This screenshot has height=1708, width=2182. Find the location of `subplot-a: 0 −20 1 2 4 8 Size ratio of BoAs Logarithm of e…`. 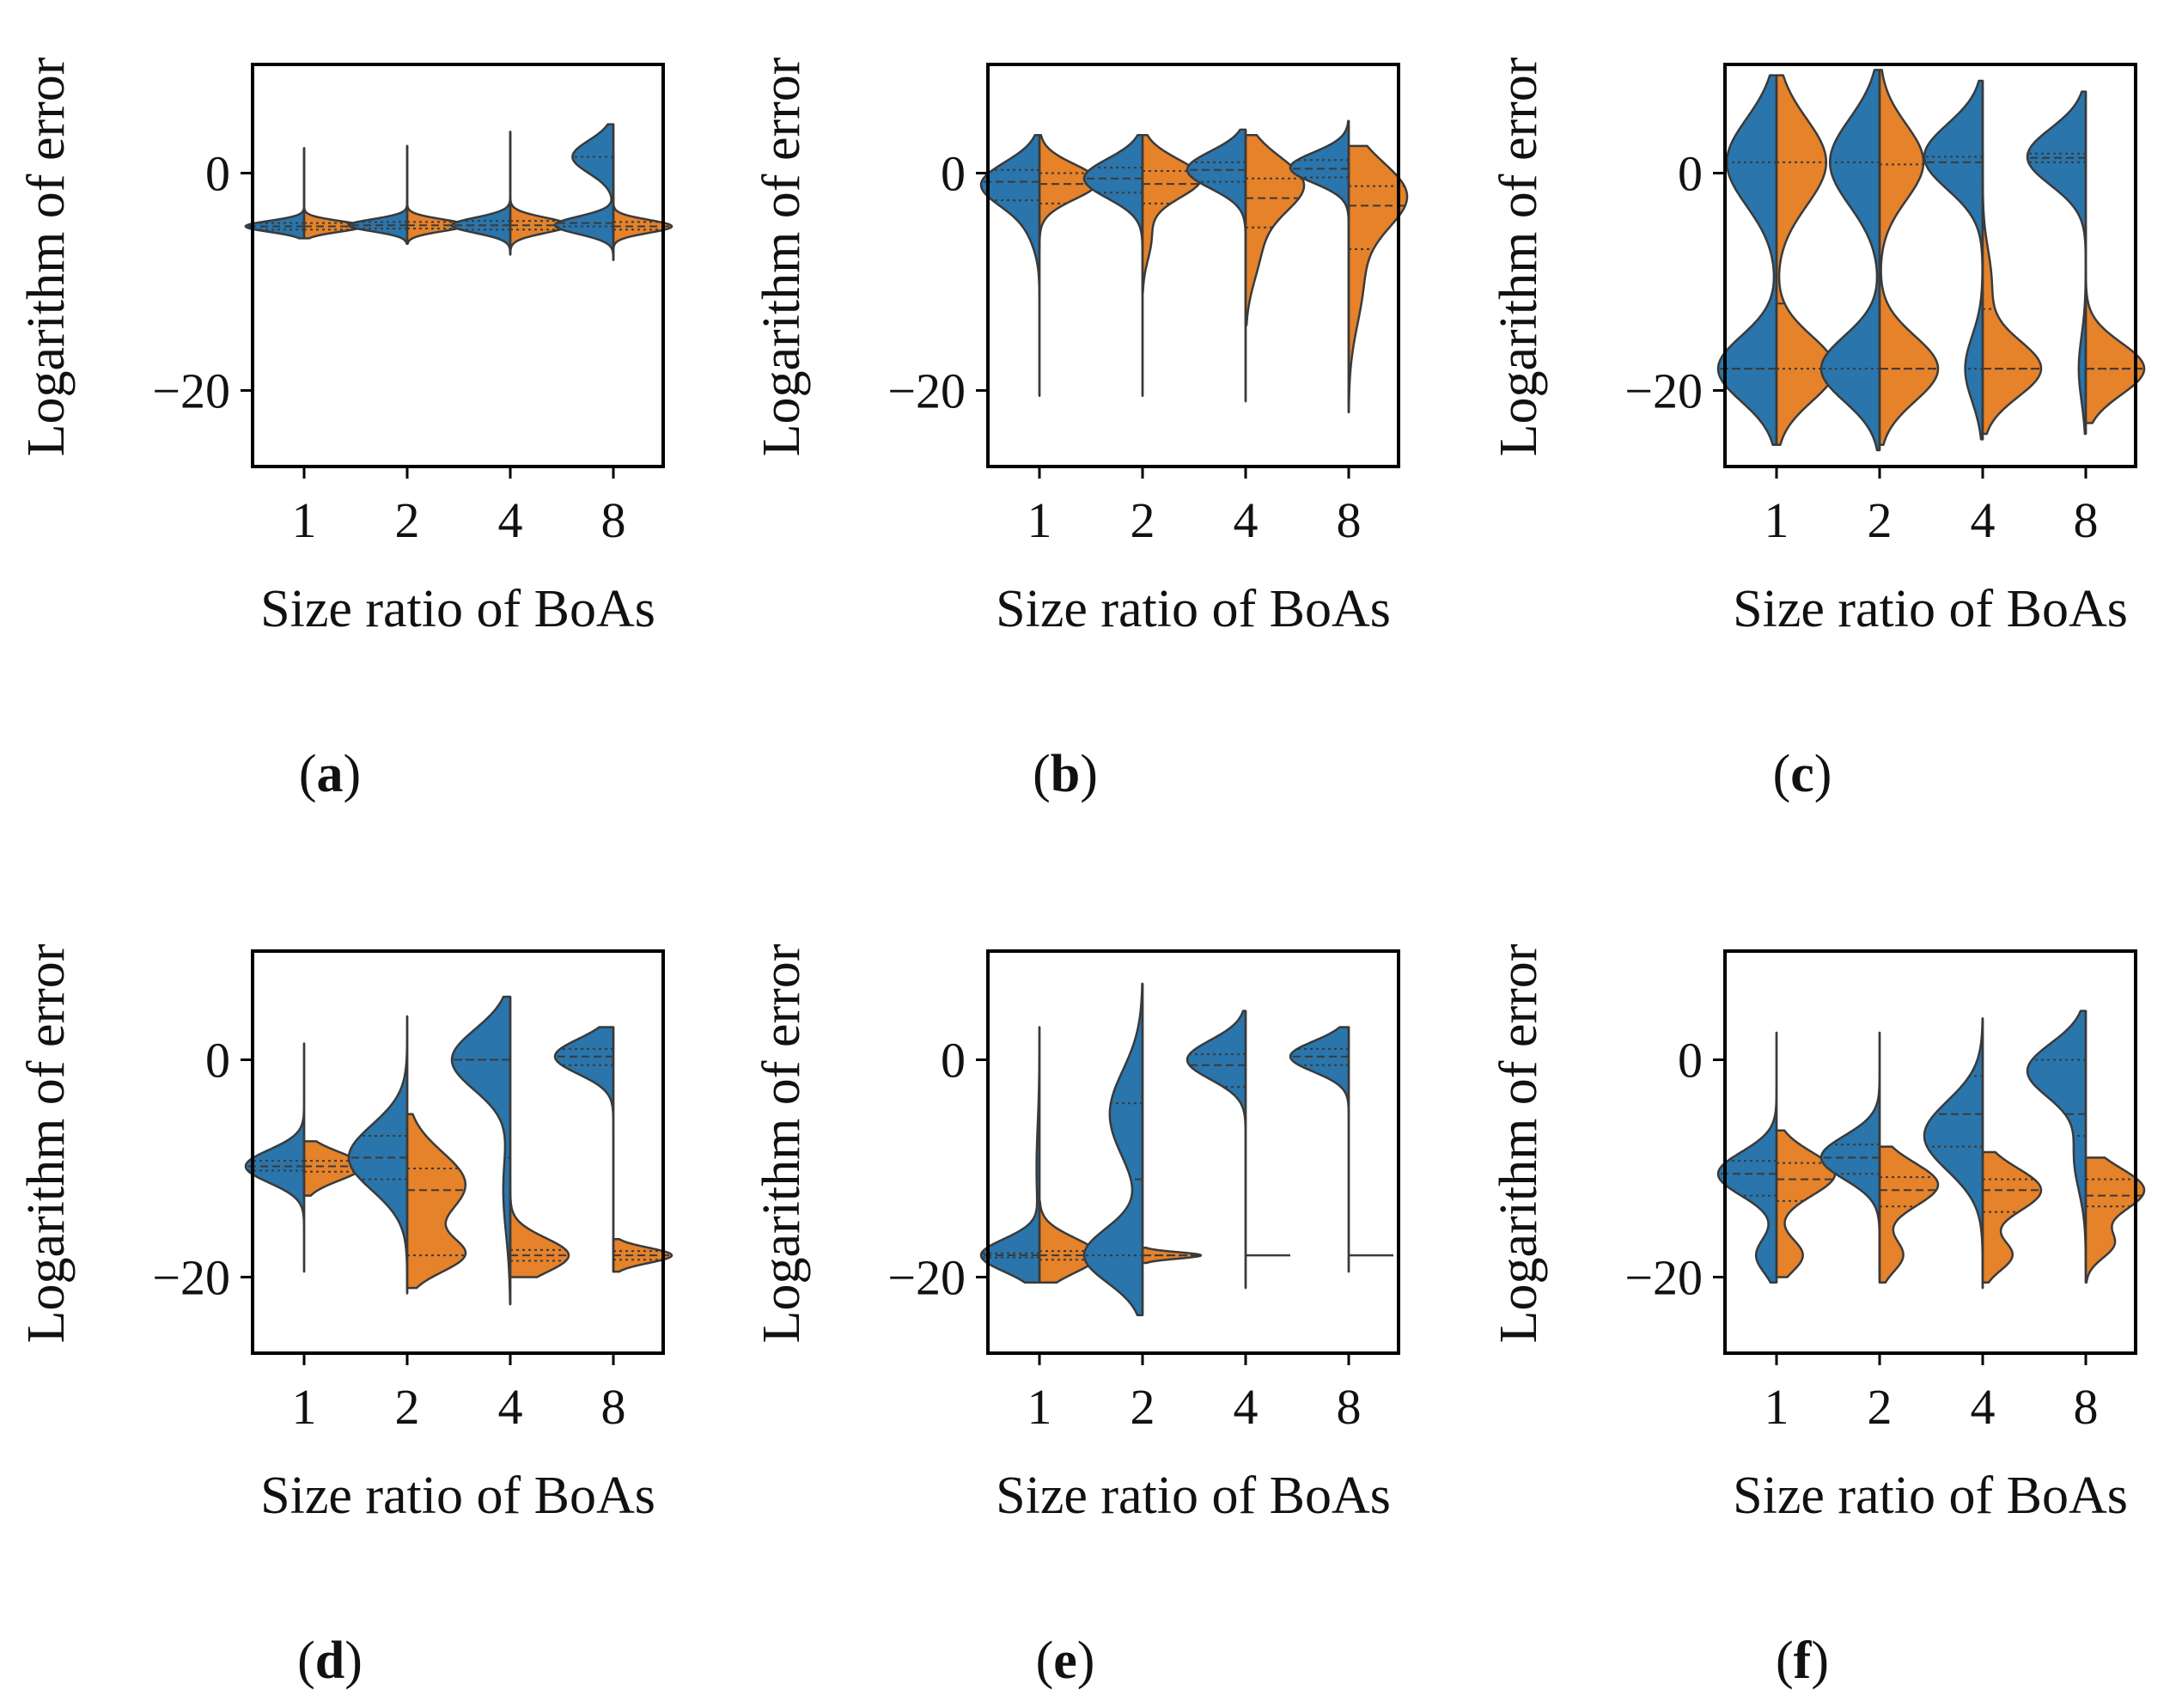

subplot-a: 0 −20 1 2 4 8 Size ratio of BoAs Logarithm of e… is located at coordinates (345, 430).